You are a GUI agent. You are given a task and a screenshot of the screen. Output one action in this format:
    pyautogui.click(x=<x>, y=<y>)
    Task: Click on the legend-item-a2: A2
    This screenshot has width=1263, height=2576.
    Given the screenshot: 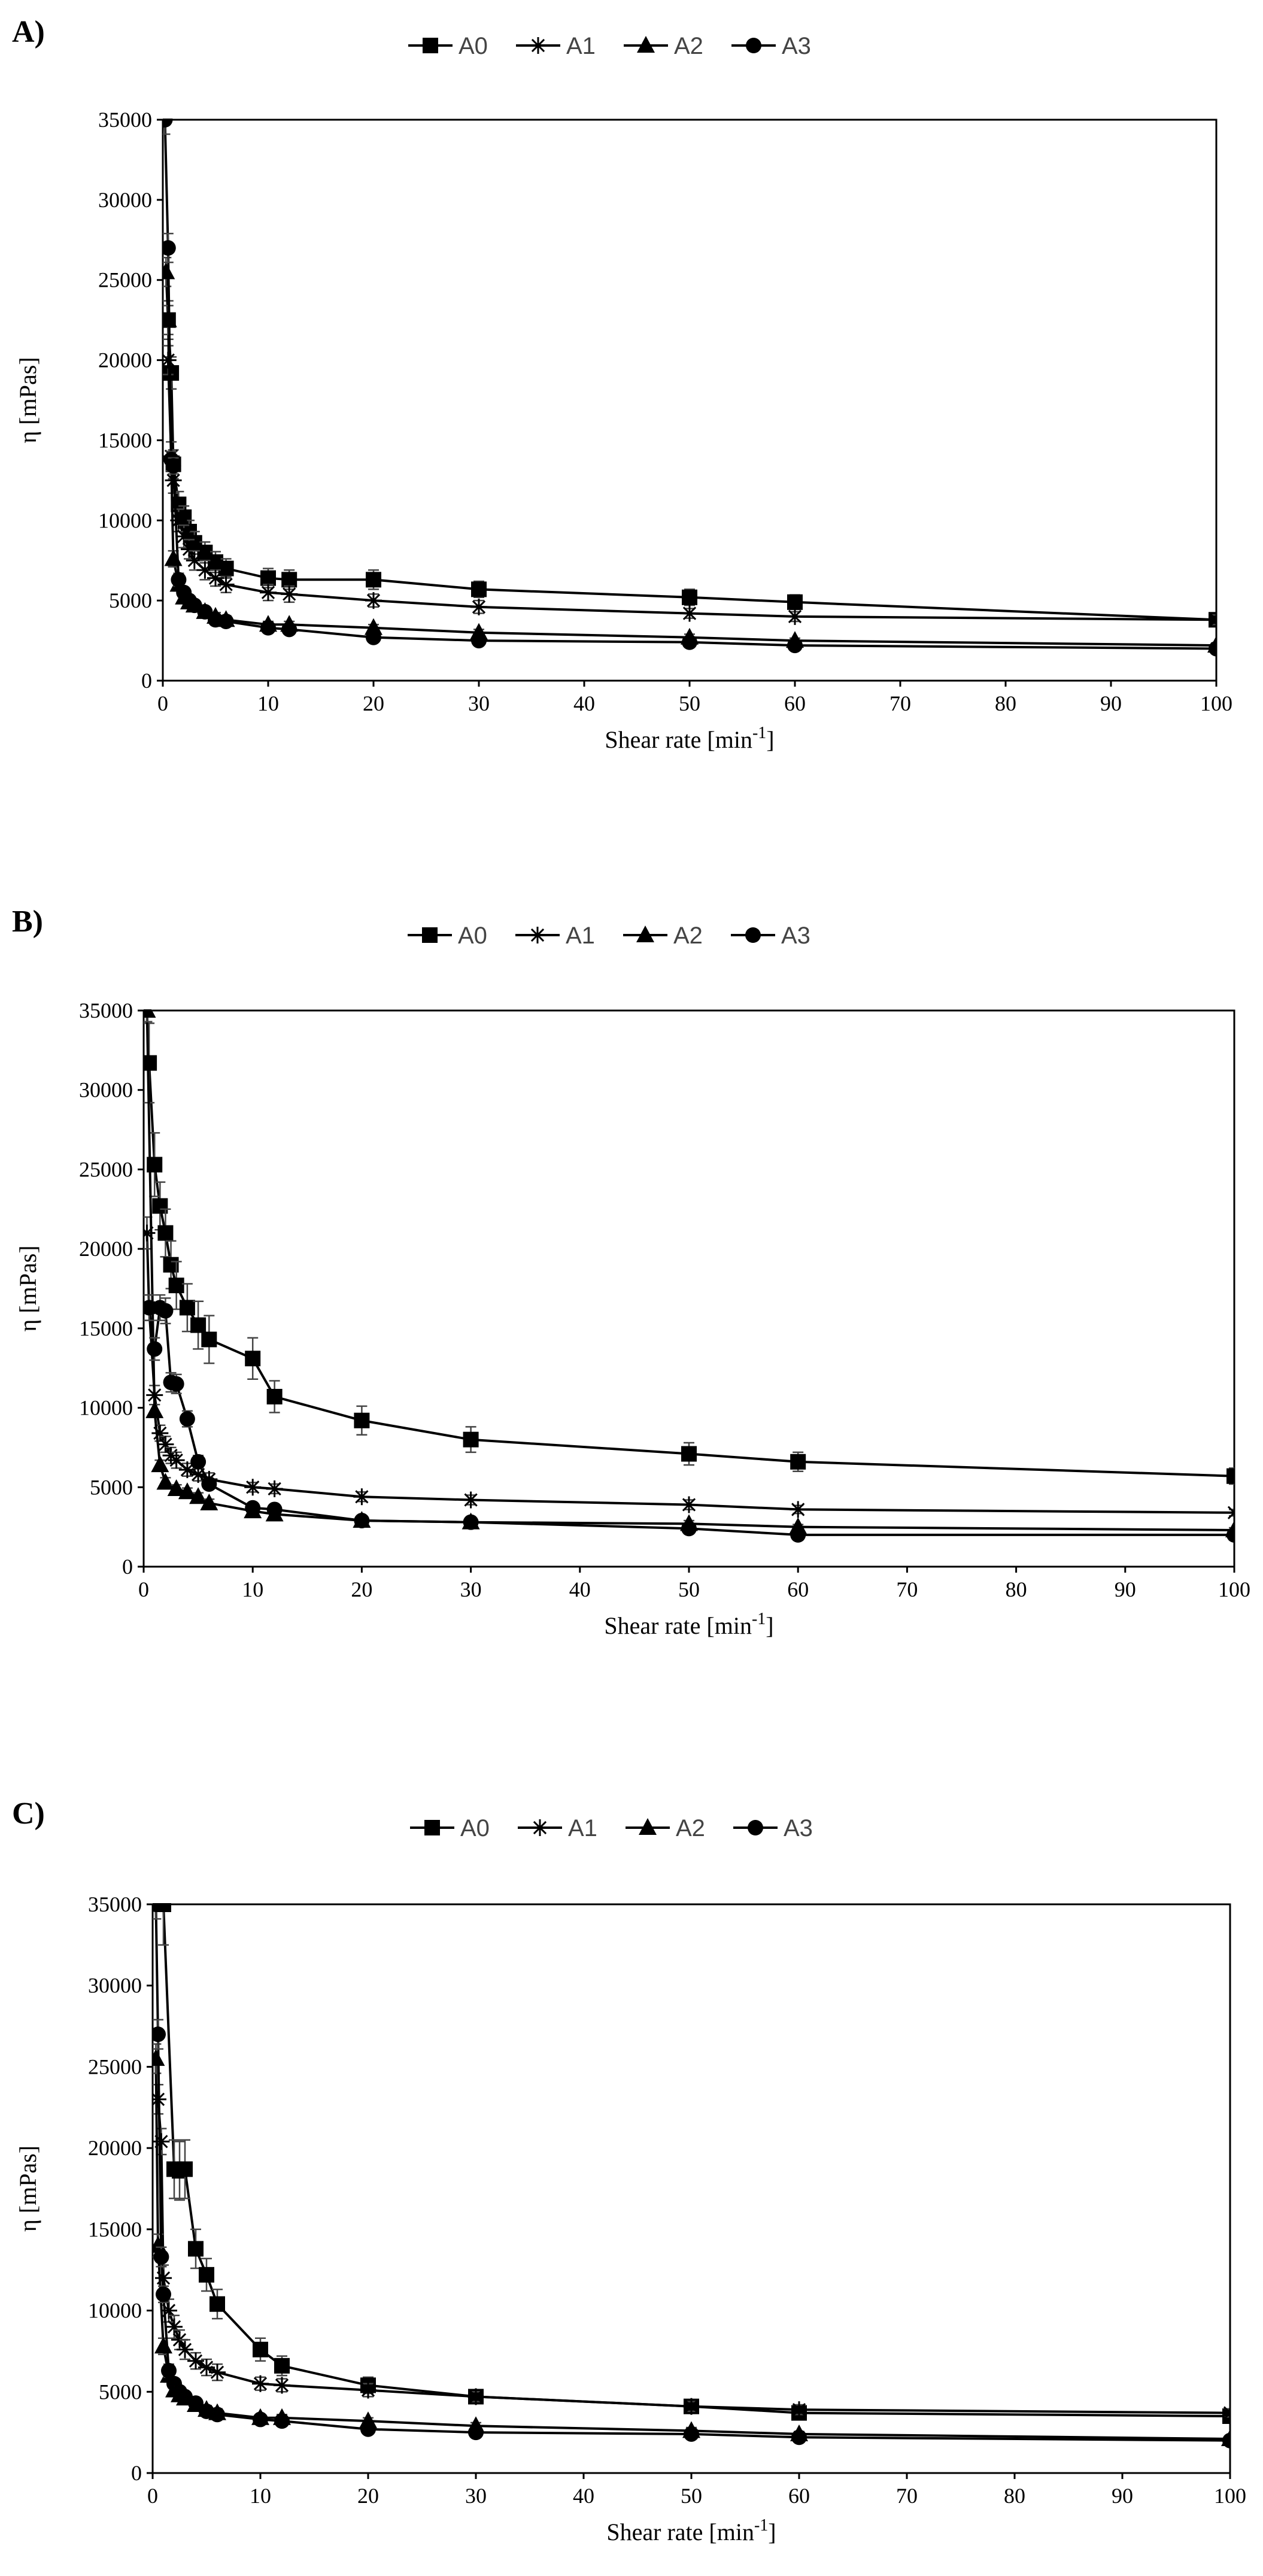 What is the action you would take?
    pyautogui.click(x=663, y=46)
    